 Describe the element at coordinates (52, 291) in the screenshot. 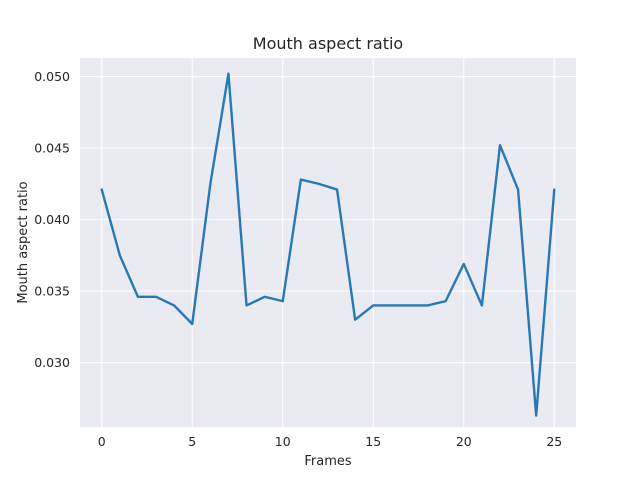

I see `y-tick-label: 0.035` at that location.